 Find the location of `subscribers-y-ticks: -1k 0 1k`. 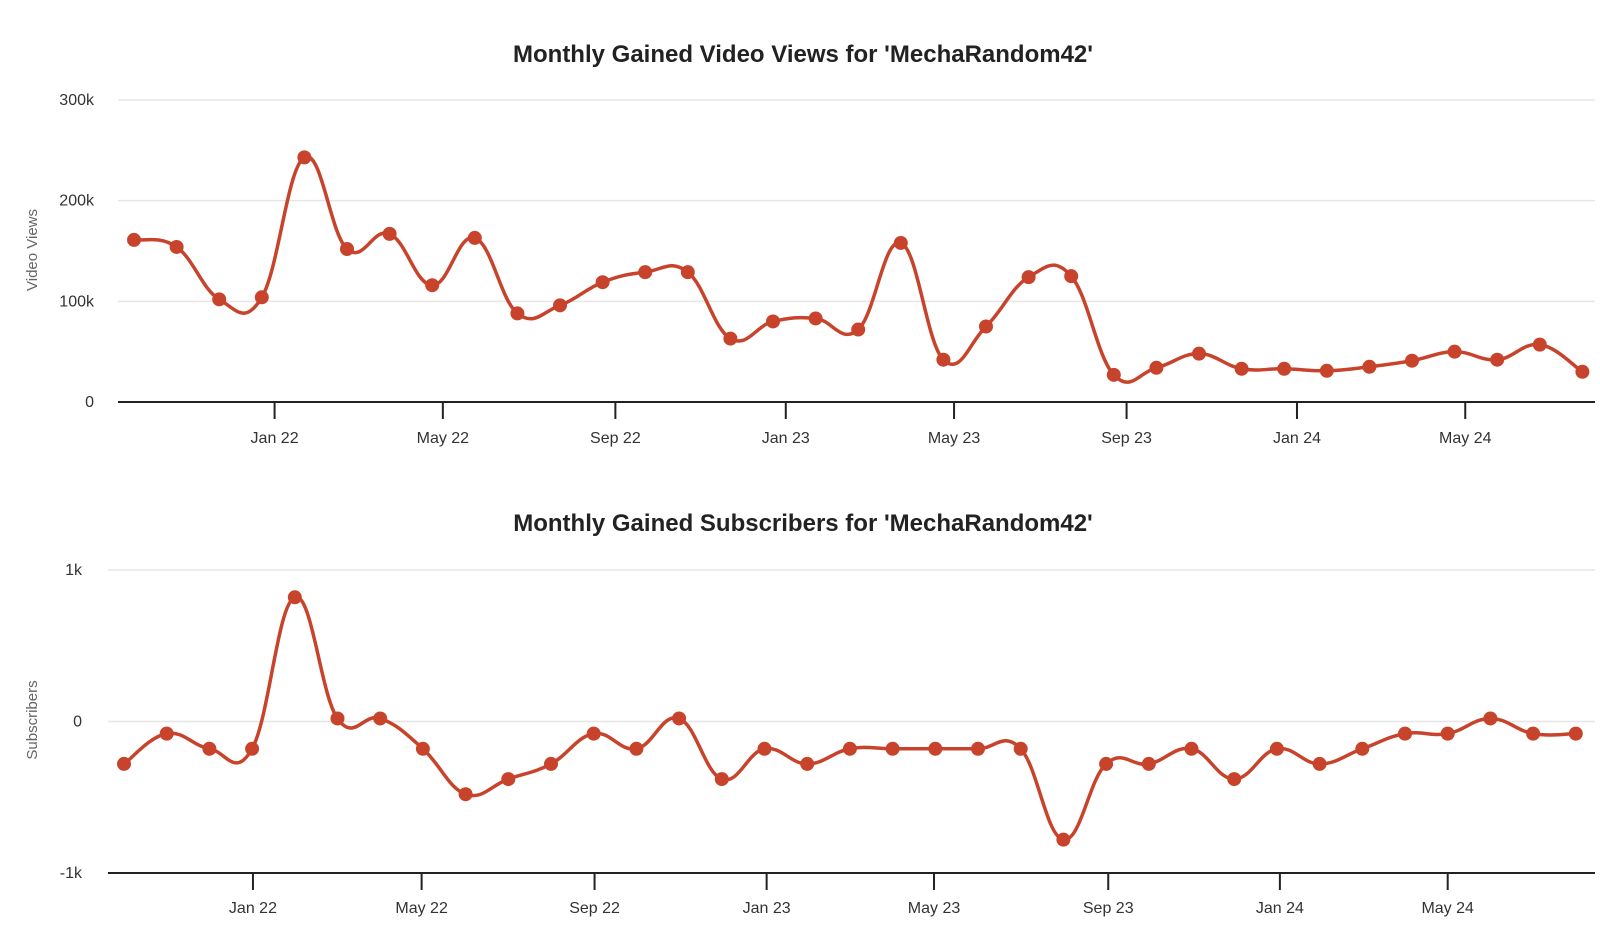

subscribers-y-ticks: -1k 0 1k is located at coordinates (71, 722).